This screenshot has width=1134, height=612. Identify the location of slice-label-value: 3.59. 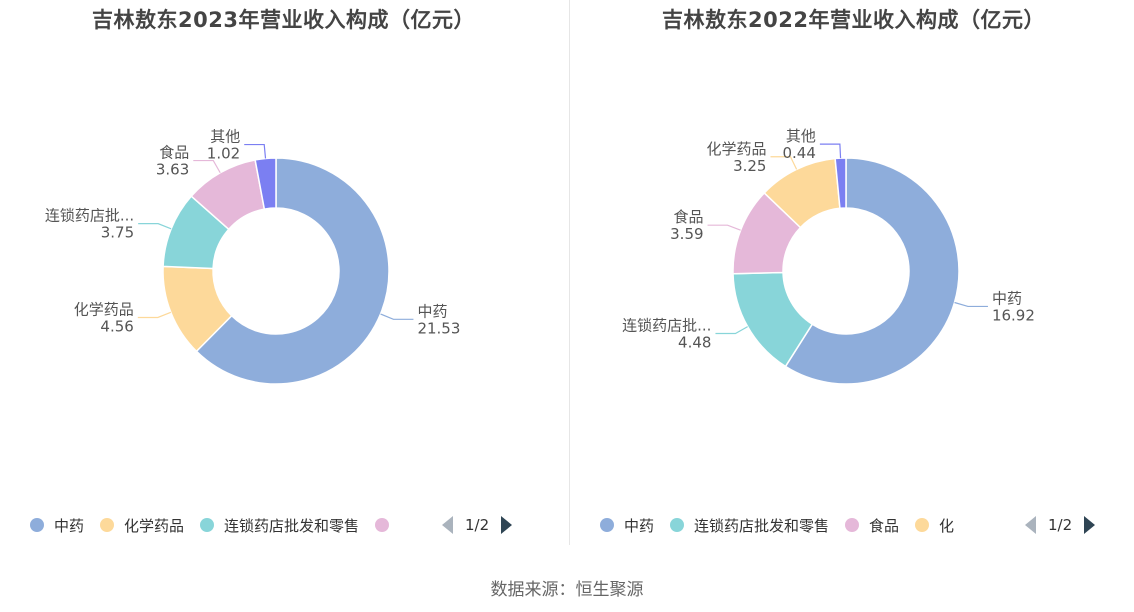
(686, 234).